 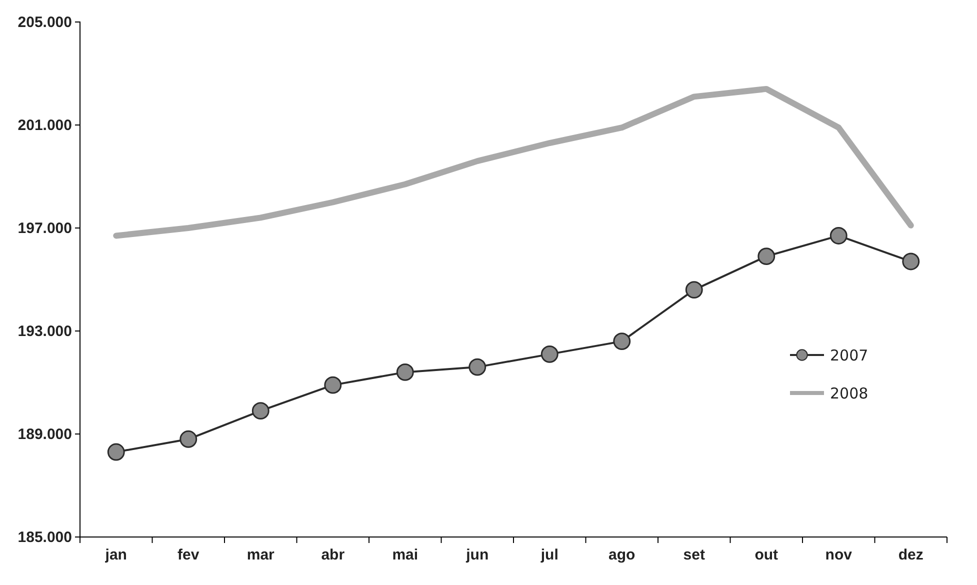 I want to click on y-tick-label: 189.000, so click(x=45, y=434).